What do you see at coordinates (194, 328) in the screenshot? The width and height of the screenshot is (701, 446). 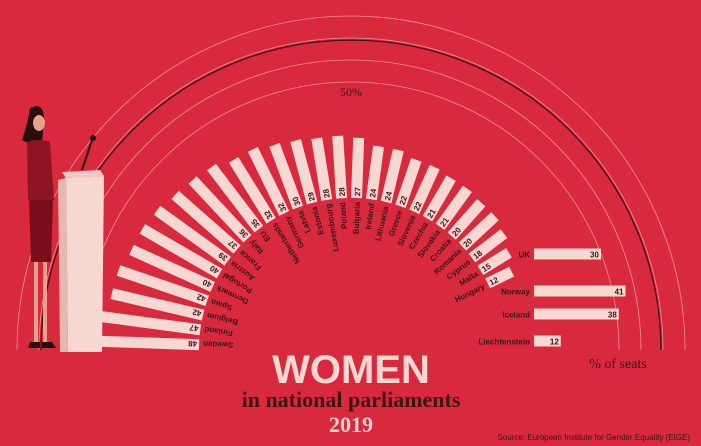 I see `value-label: 47` at bounding box center [194, 328].